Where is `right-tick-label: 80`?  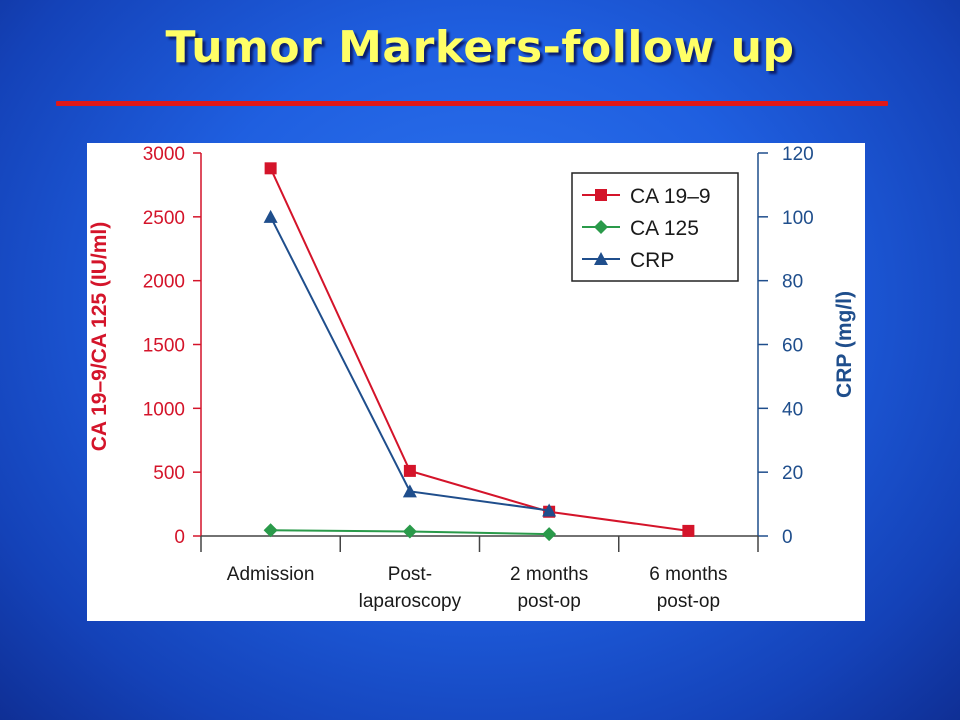
right-tick-label: 80 is located at coordinates (792, 282).